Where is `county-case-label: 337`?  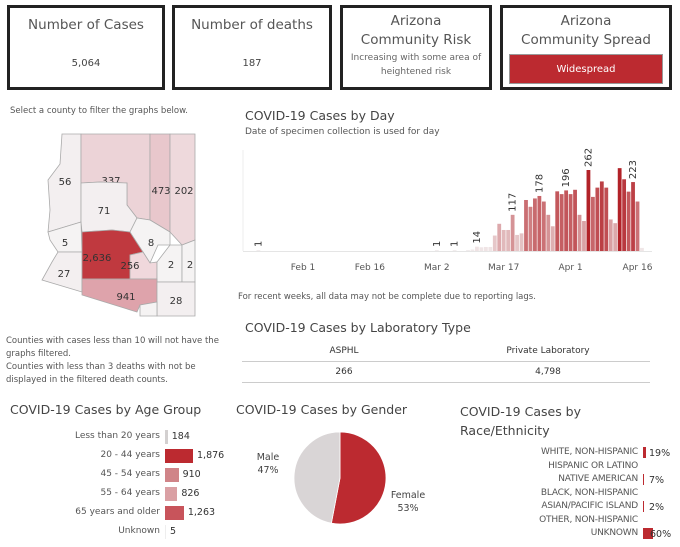 county-case-label: 337 is located at coordinates (110, 181).